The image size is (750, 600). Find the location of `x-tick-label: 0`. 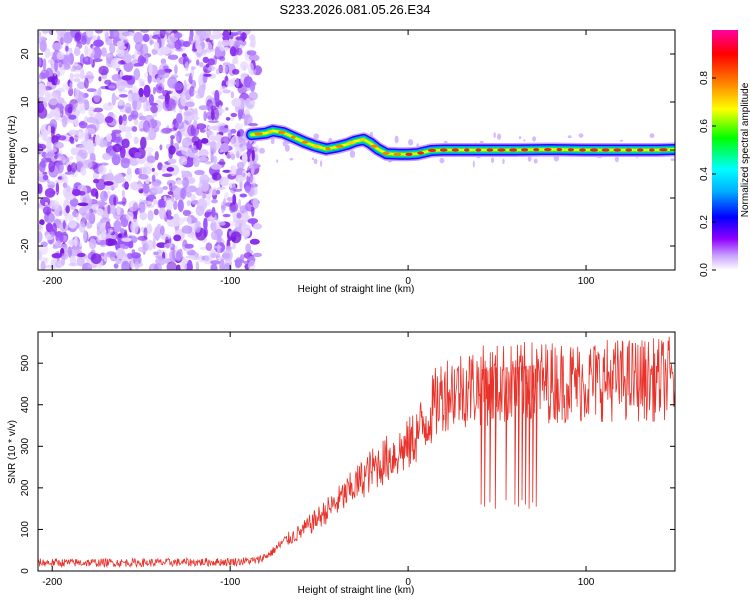

x-tick-label: 0 is located at coordinates (408, 281).